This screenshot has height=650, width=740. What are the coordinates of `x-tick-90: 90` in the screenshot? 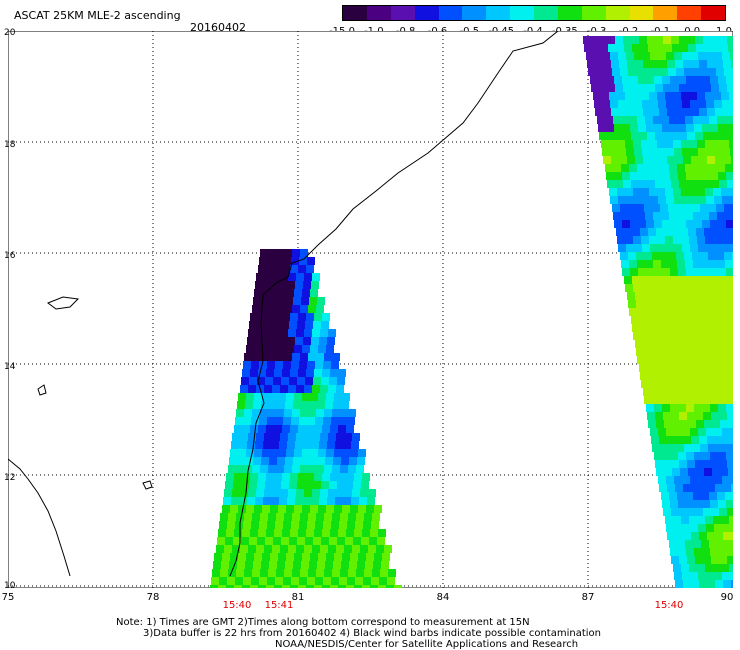 It's located at (727, 597).